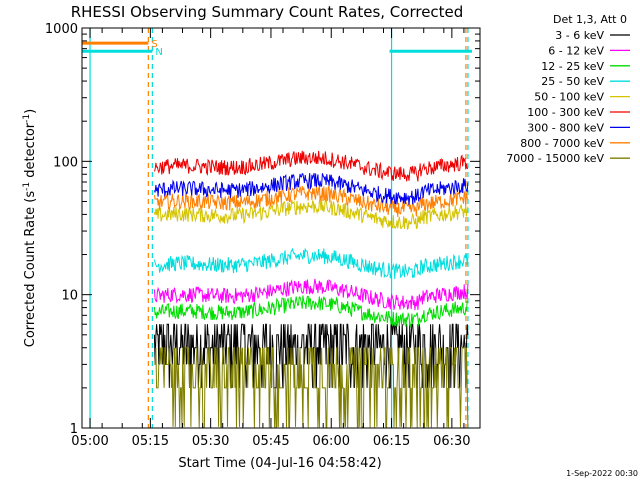  What do you see at coordinates (69, 296) in the screenshot?
I see `y-tick-label-1: 10` at bounding box center [69, 296].